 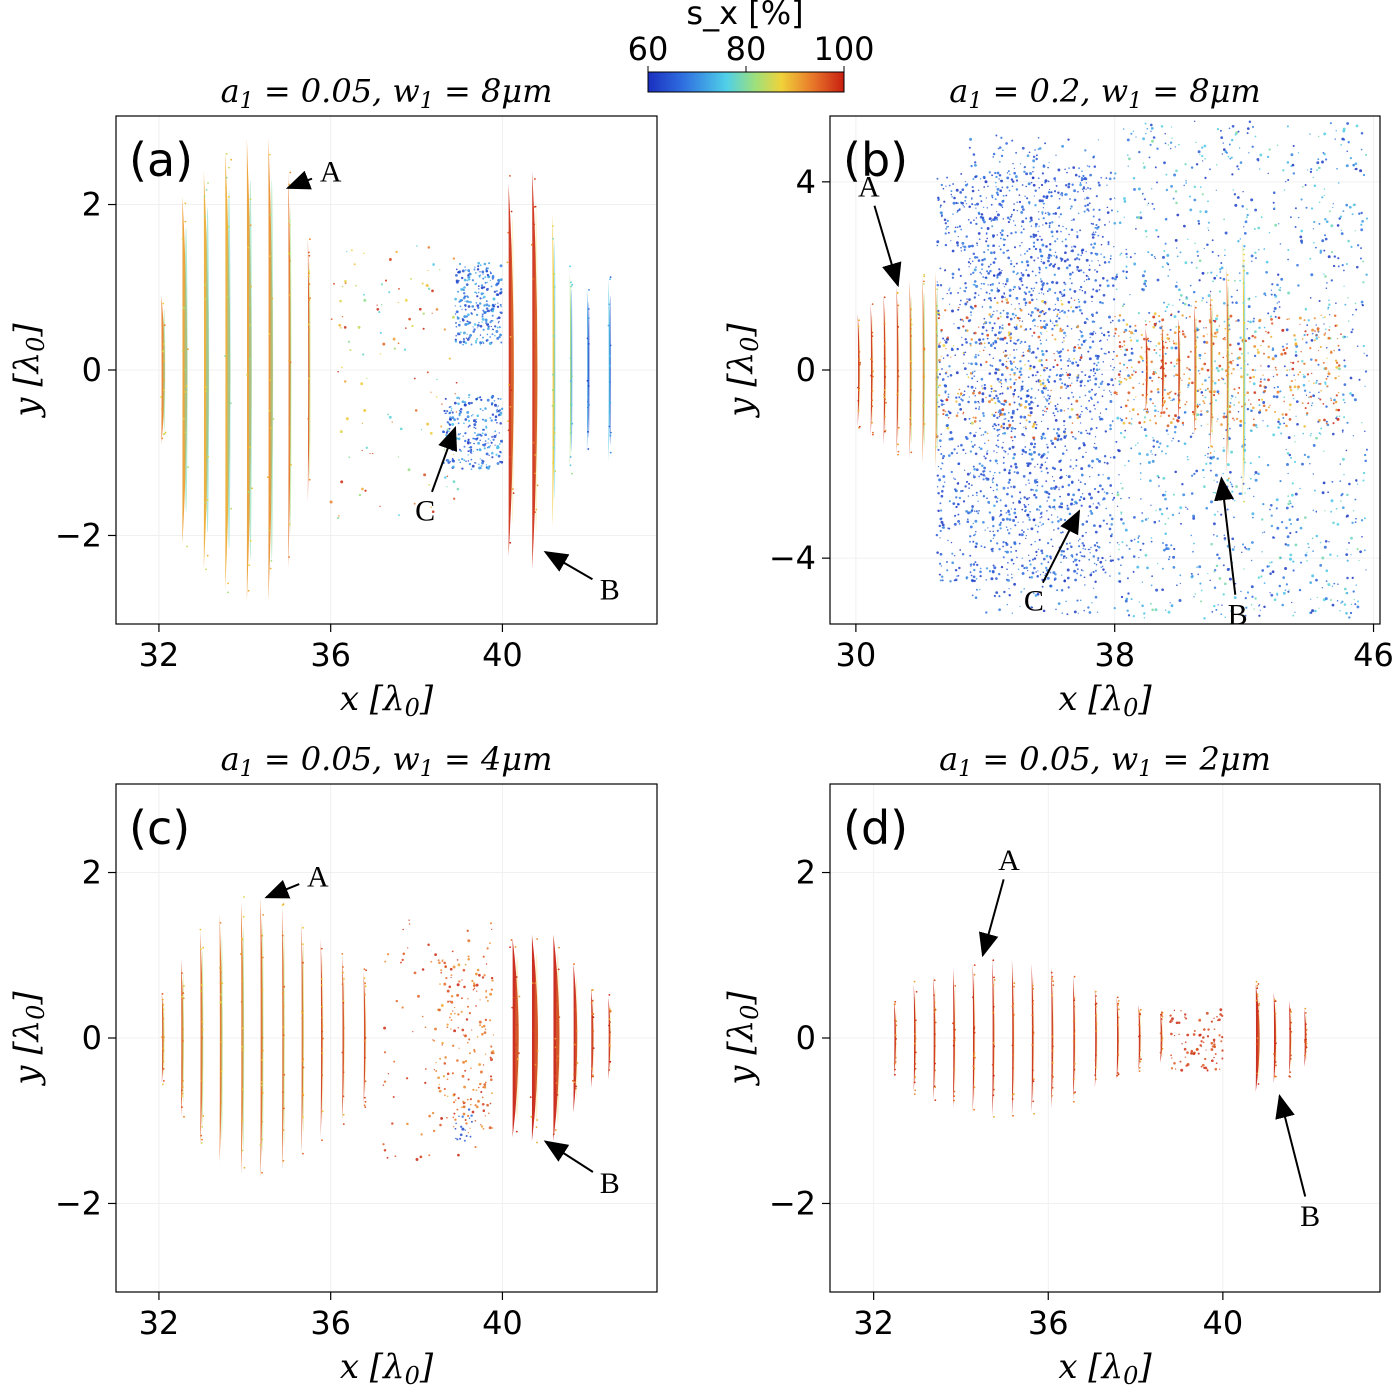 I want to click on scatter-clusters, so click(x=416, y=382).